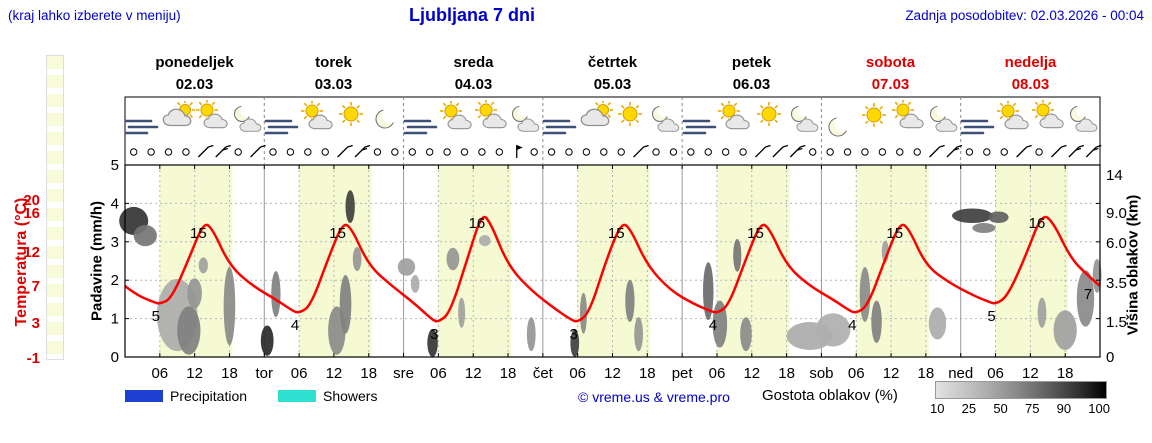  Describe the element at coordinates (471, 15) in the screenshot. I see `page-title: Ljubljana 7 dni` at that location.